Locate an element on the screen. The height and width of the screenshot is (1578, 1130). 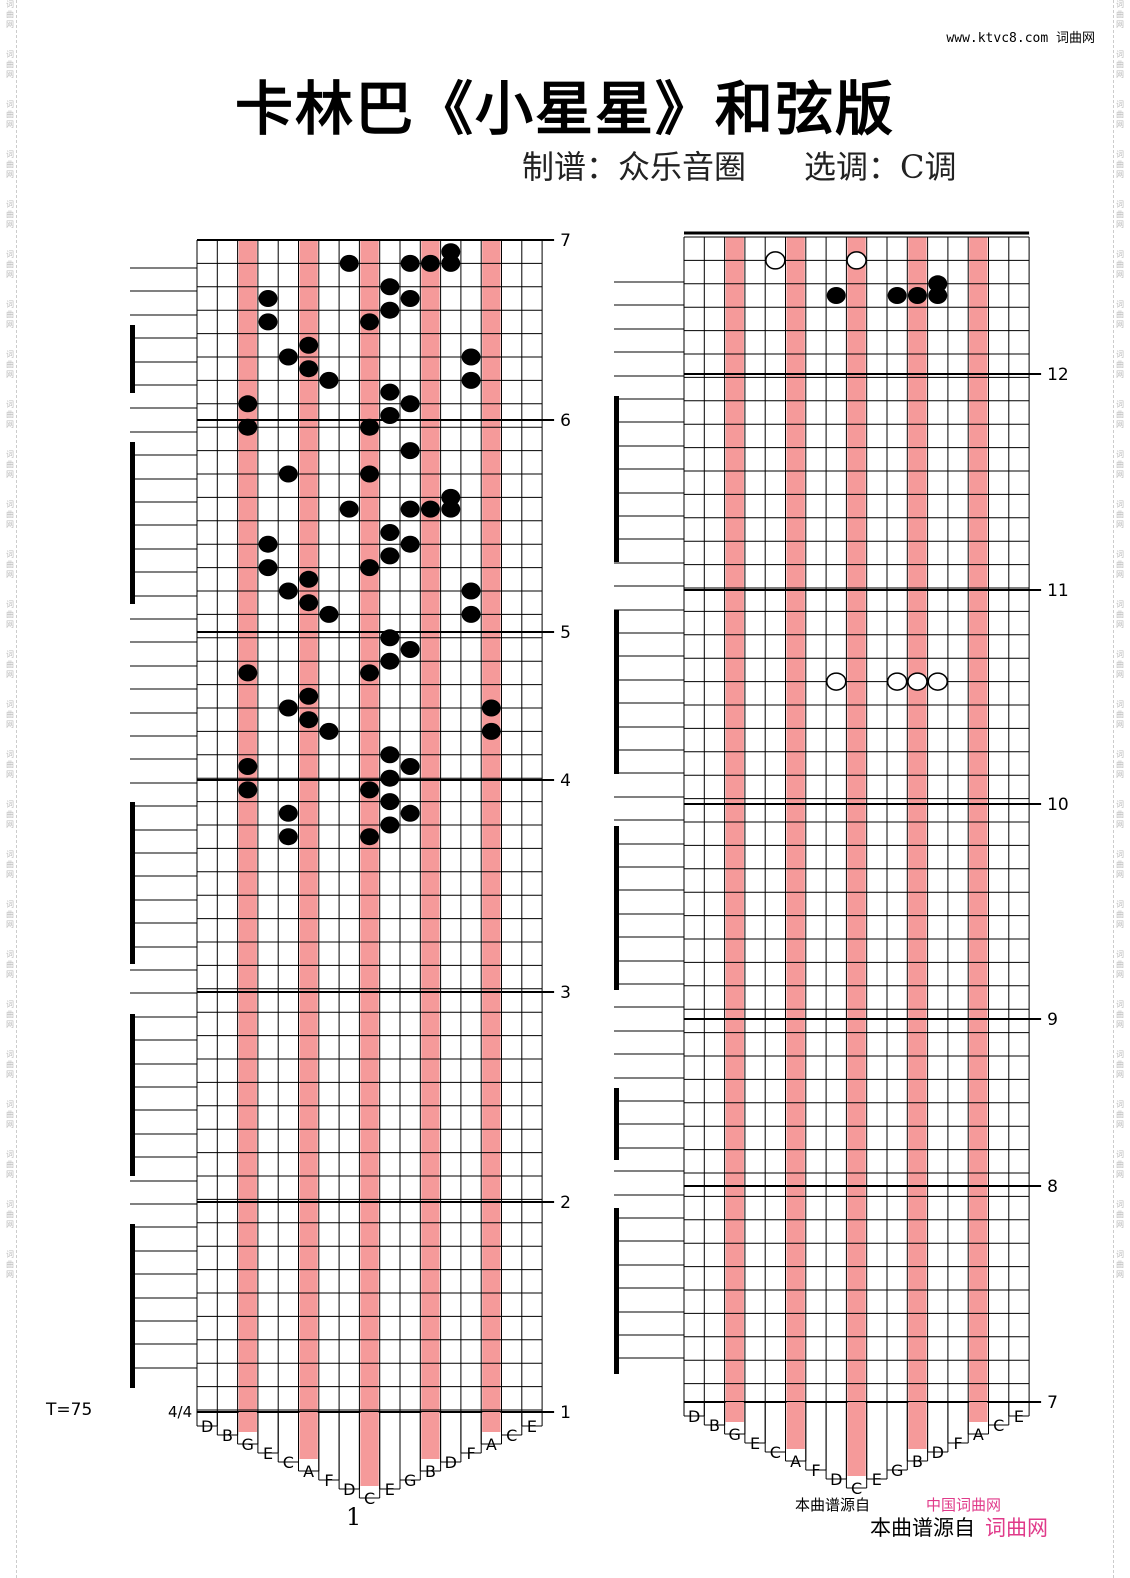
measure-number: 4 is located at coordinates (565, 781).